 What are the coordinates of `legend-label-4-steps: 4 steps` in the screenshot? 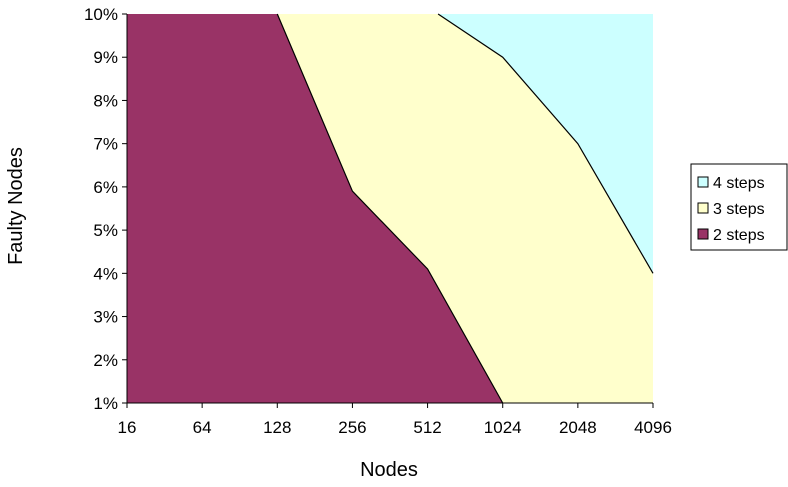 It's located at (739, 183).